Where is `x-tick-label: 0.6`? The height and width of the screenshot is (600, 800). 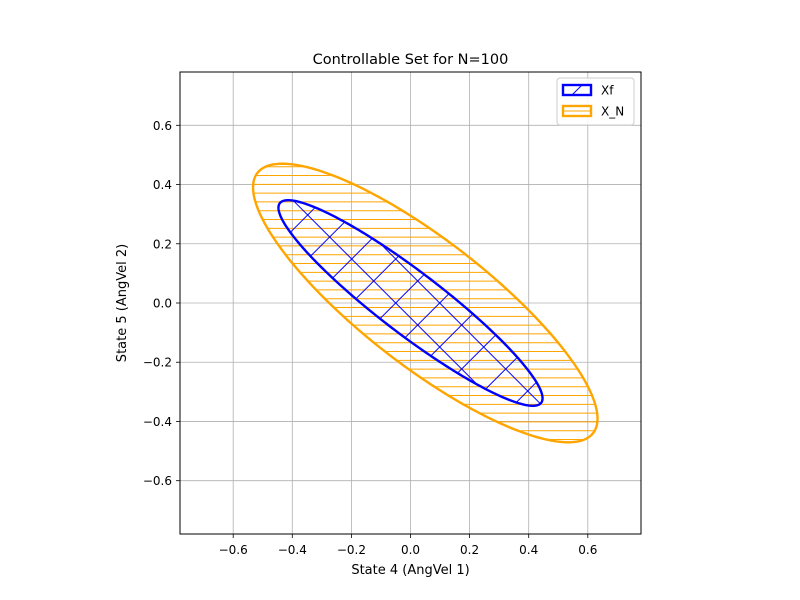 x-tick-label: 0.6 is located at coordinates (587, 550).